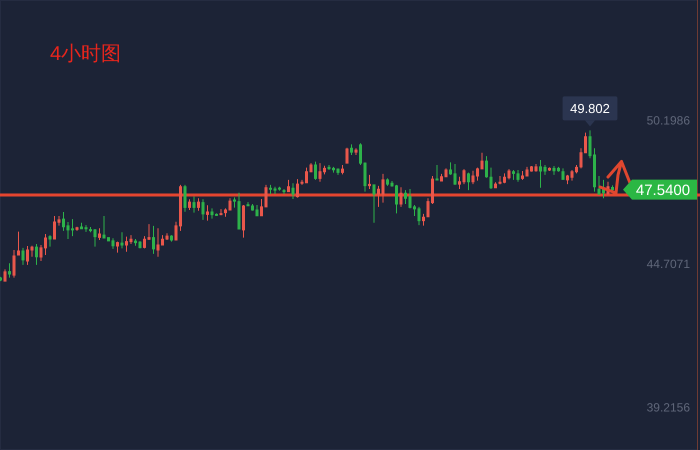  What do you see at coordinates (663, 191) in the screenshot?
I see `annotation: 47.5400` at bounding box center [663, 191].